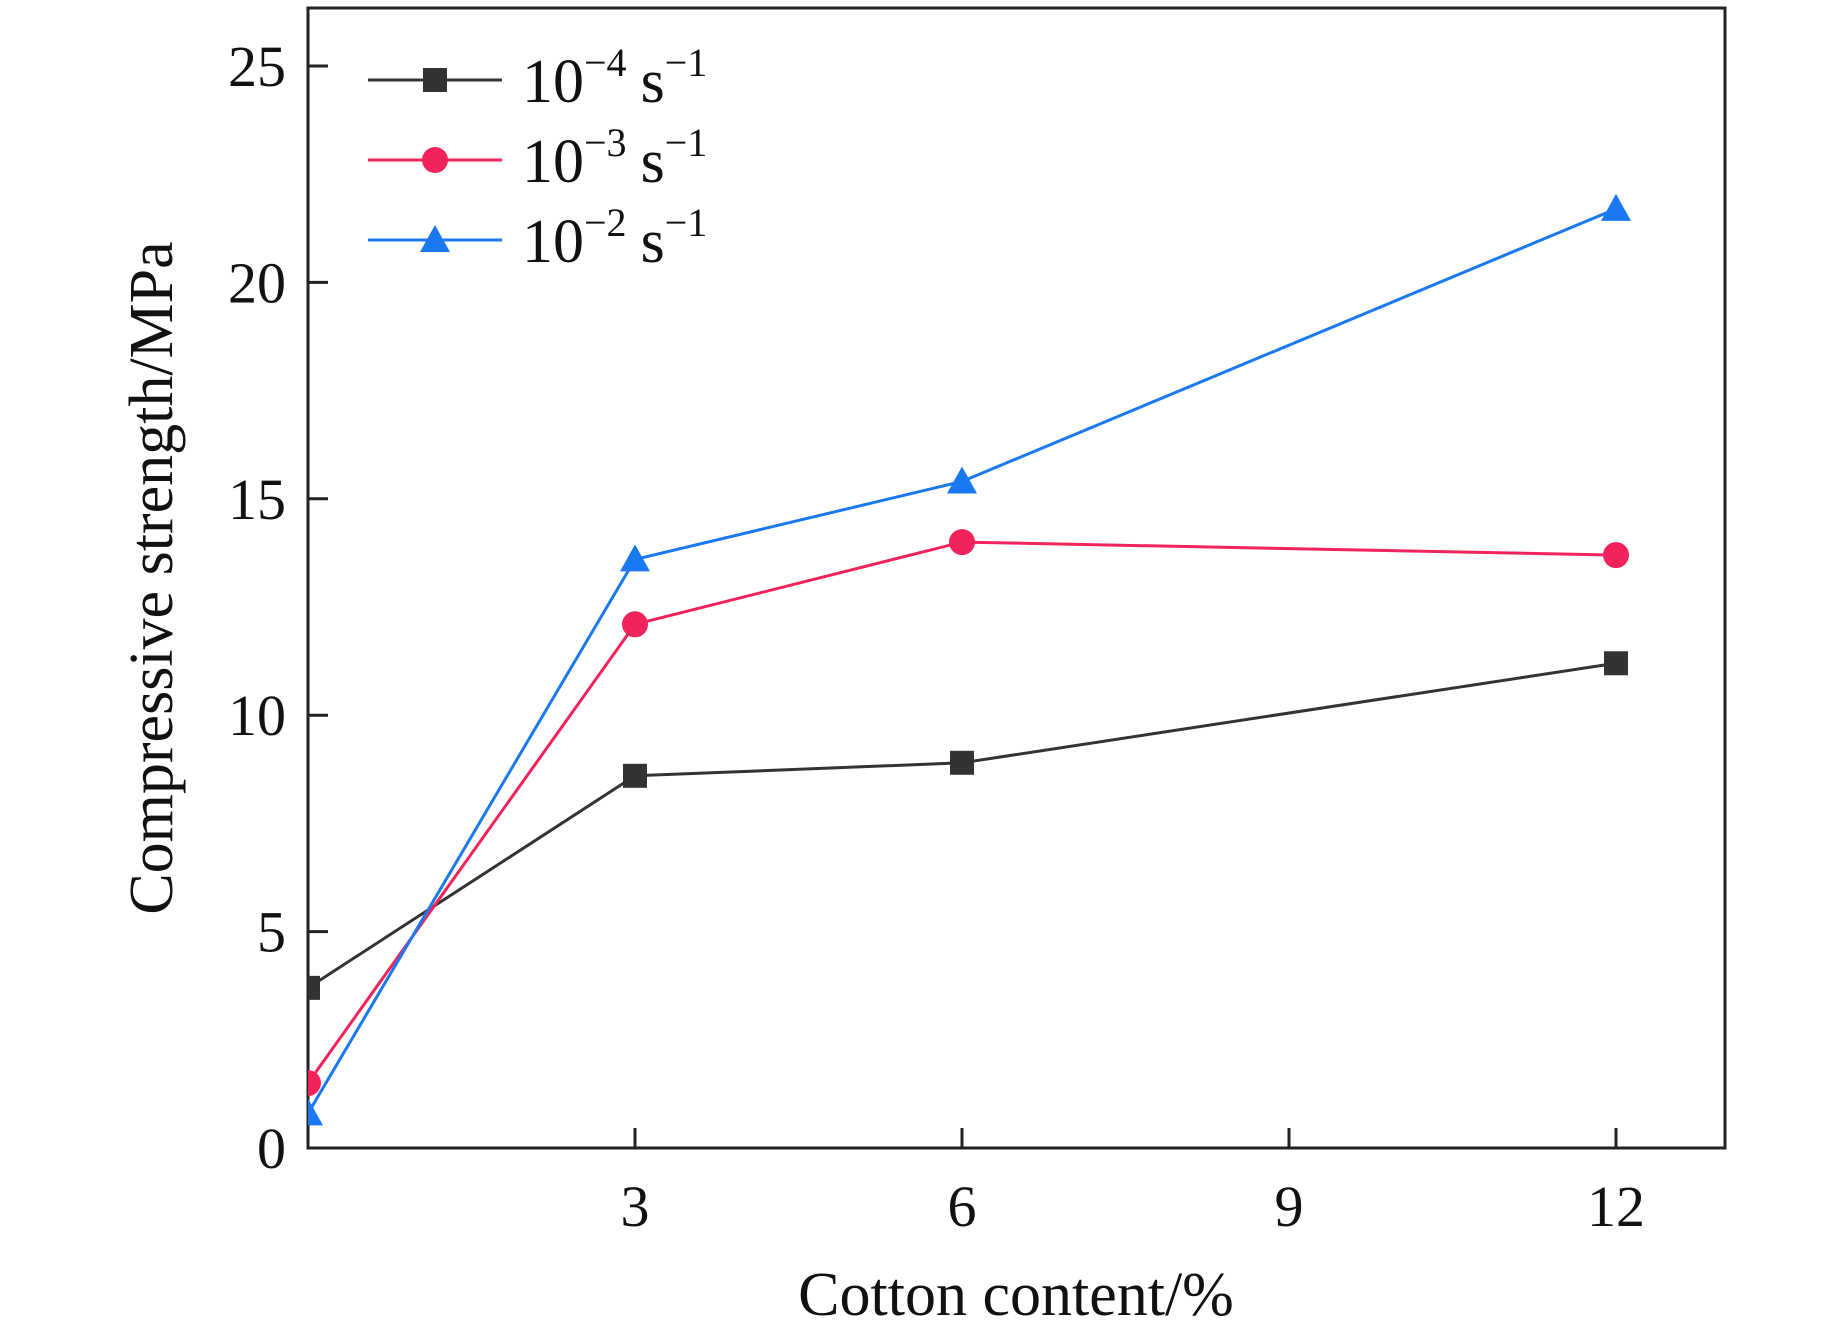 This screenshot has width=1843, height=1342. I want to click on y-tick-label: 5, so click(271, 932).